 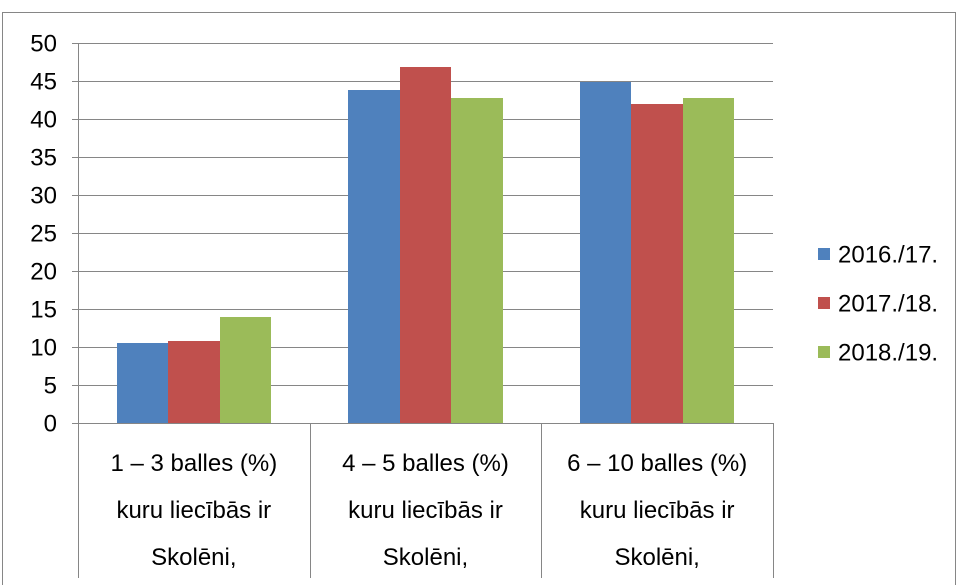 I want to click on legend-label: 2017./18., so click(x=888, y=304).